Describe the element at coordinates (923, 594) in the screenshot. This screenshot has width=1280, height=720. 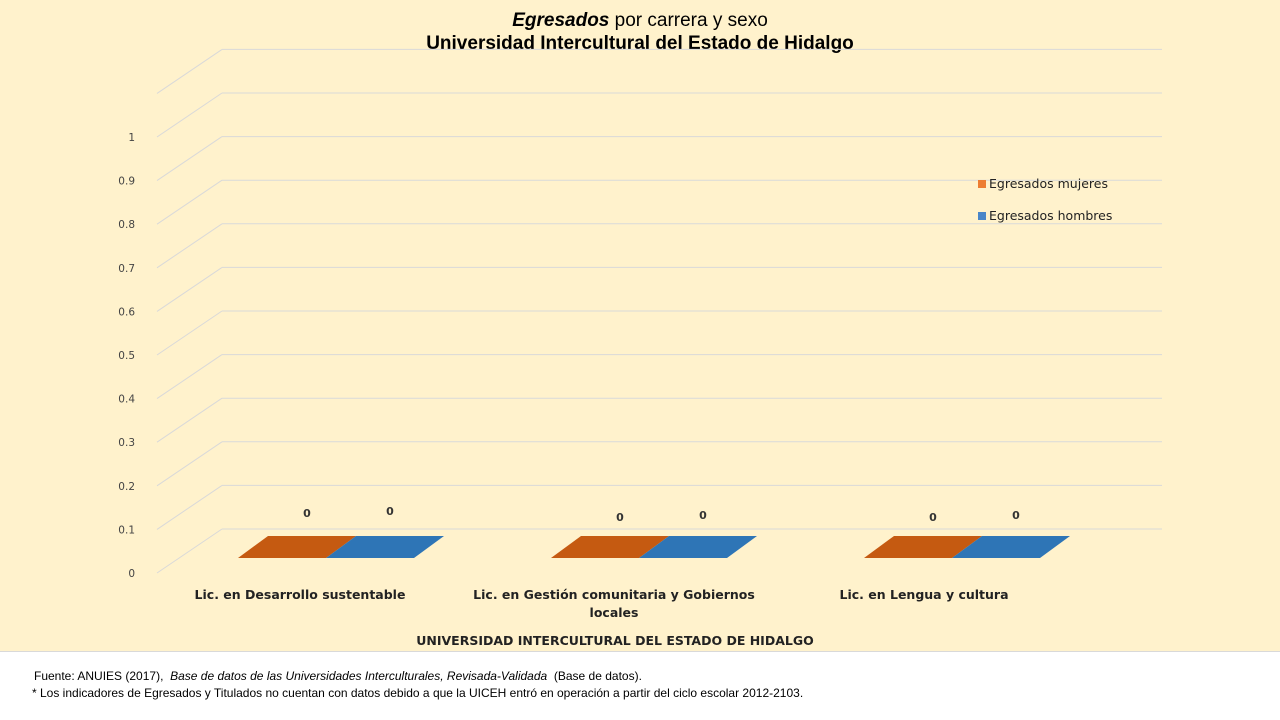
I see `x-category-label: Lic. en Lengua y cultura` at that location.